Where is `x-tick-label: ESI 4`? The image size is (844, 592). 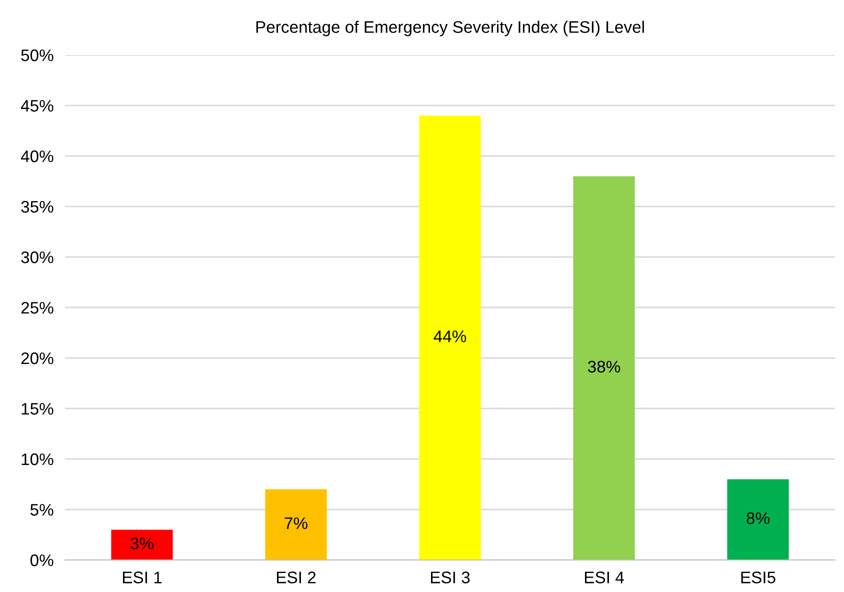 x-tick-label: ESI 4 is located at coordinates (604, 578).